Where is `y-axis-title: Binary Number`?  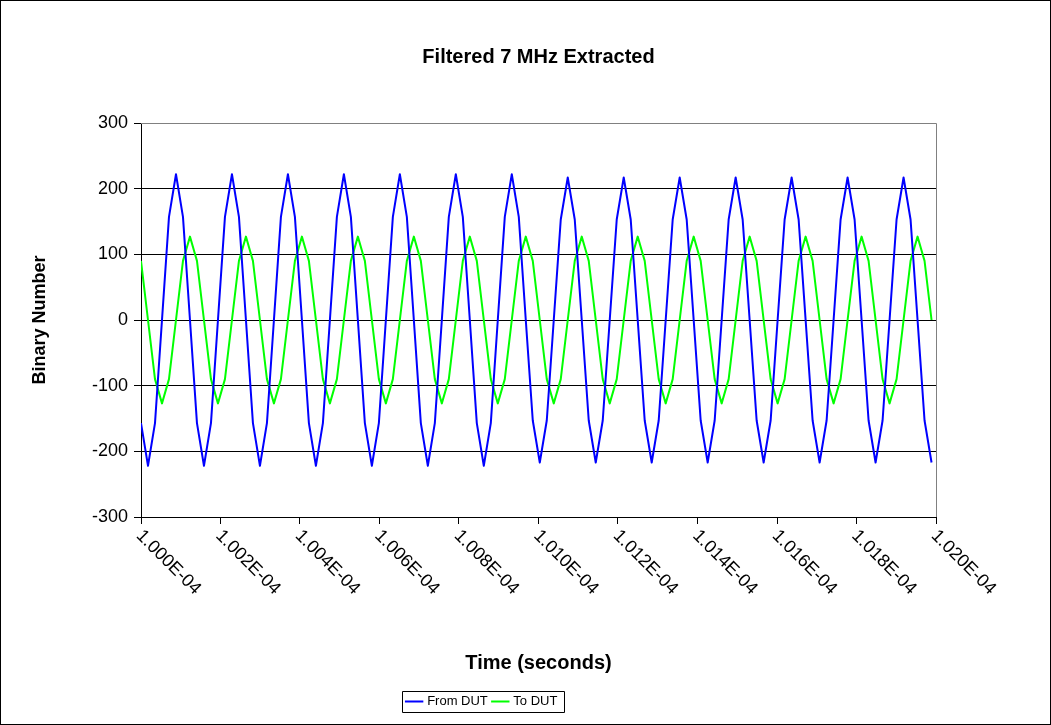
y-axis-title: Binary Number is located at coordinates (38, 320).